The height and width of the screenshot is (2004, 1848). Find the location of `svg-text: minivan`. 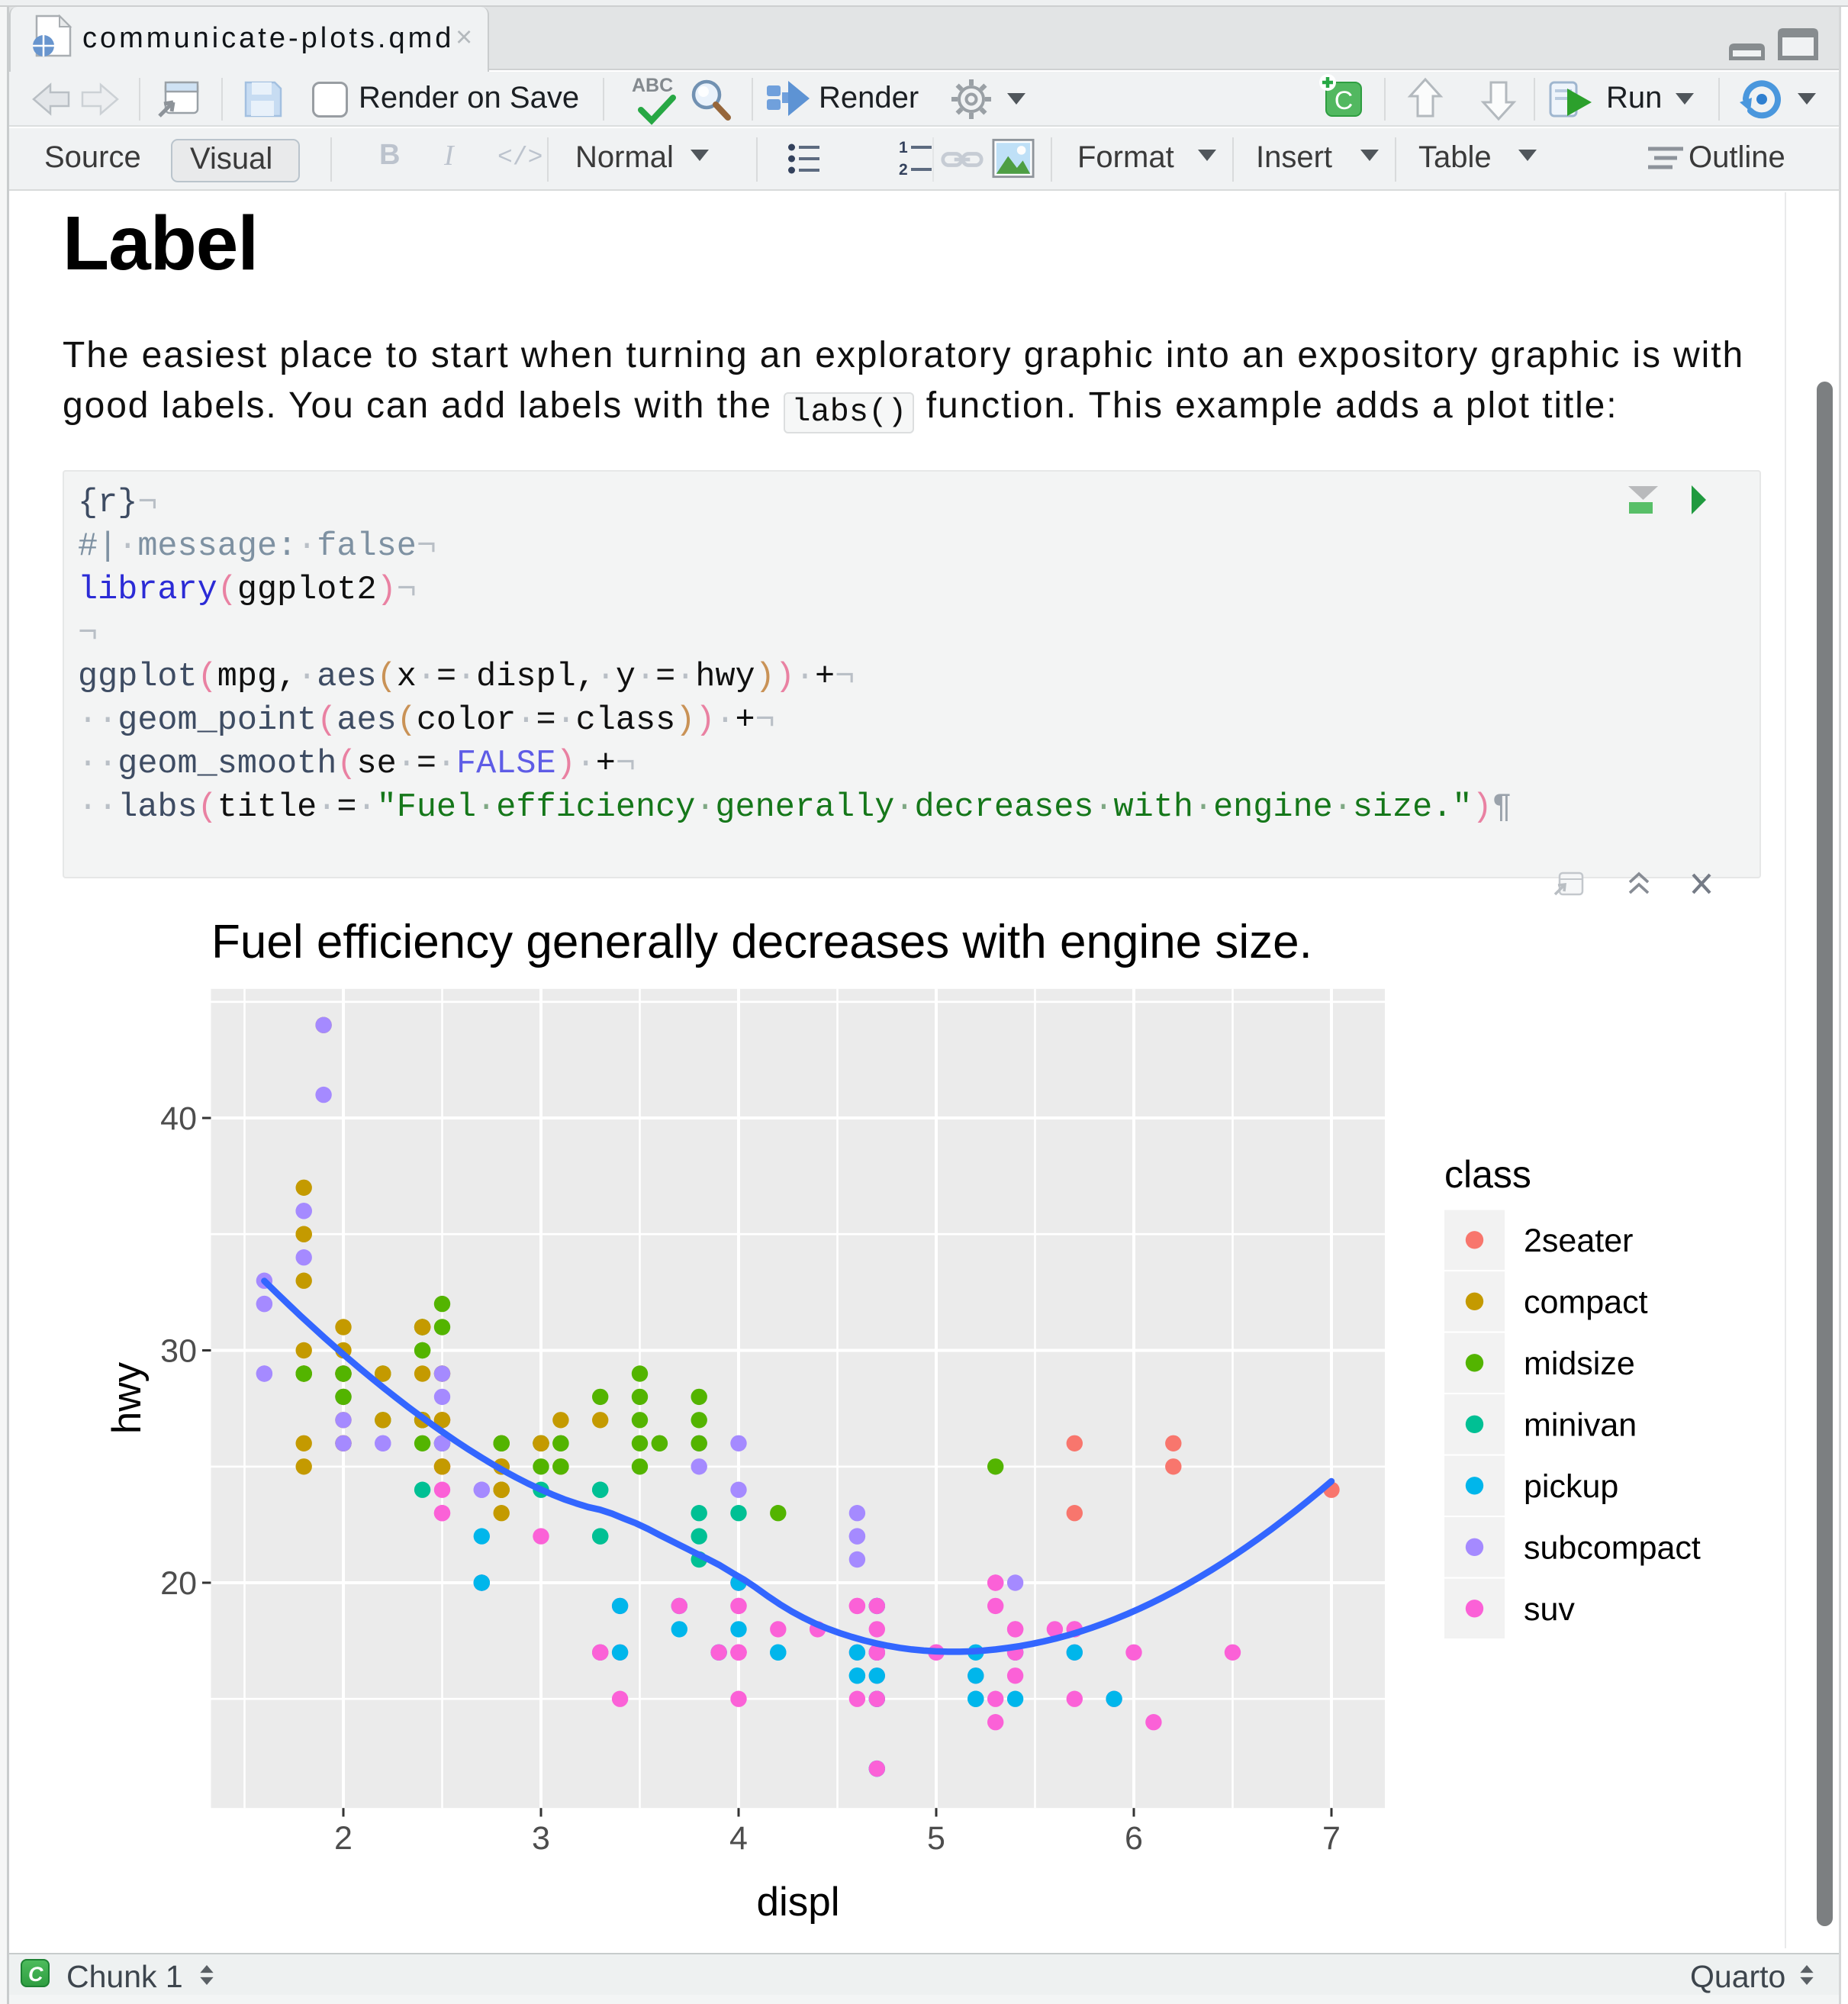

svg-text: minivan is located at coordinates (1580, 1424).